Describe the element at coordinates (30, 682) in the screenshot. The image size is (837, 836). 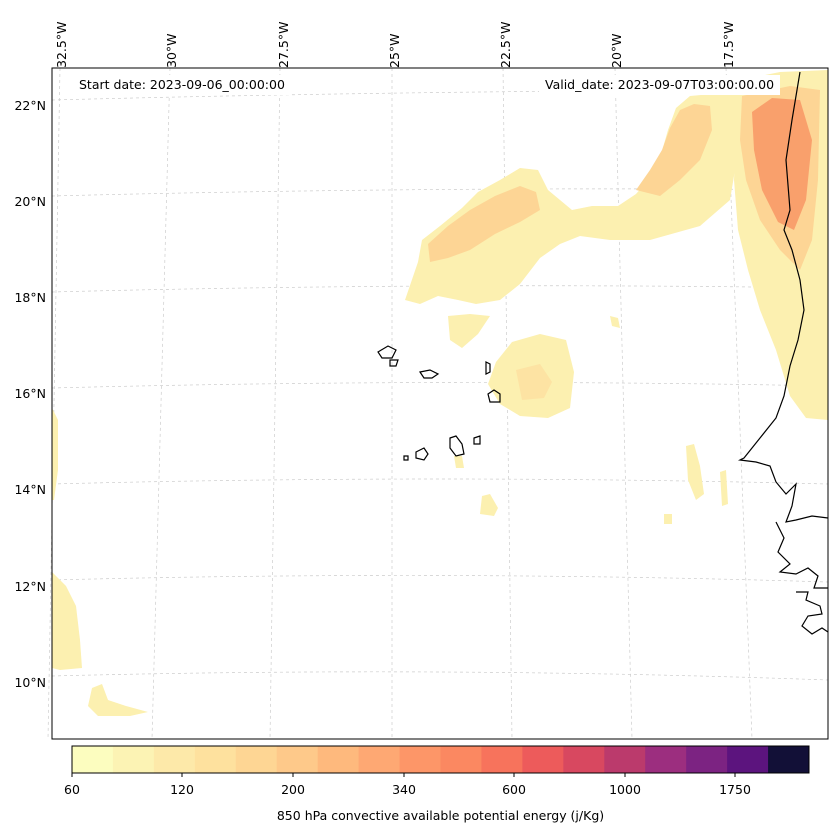
I see `lat-label-10n: 10°N` at that location.